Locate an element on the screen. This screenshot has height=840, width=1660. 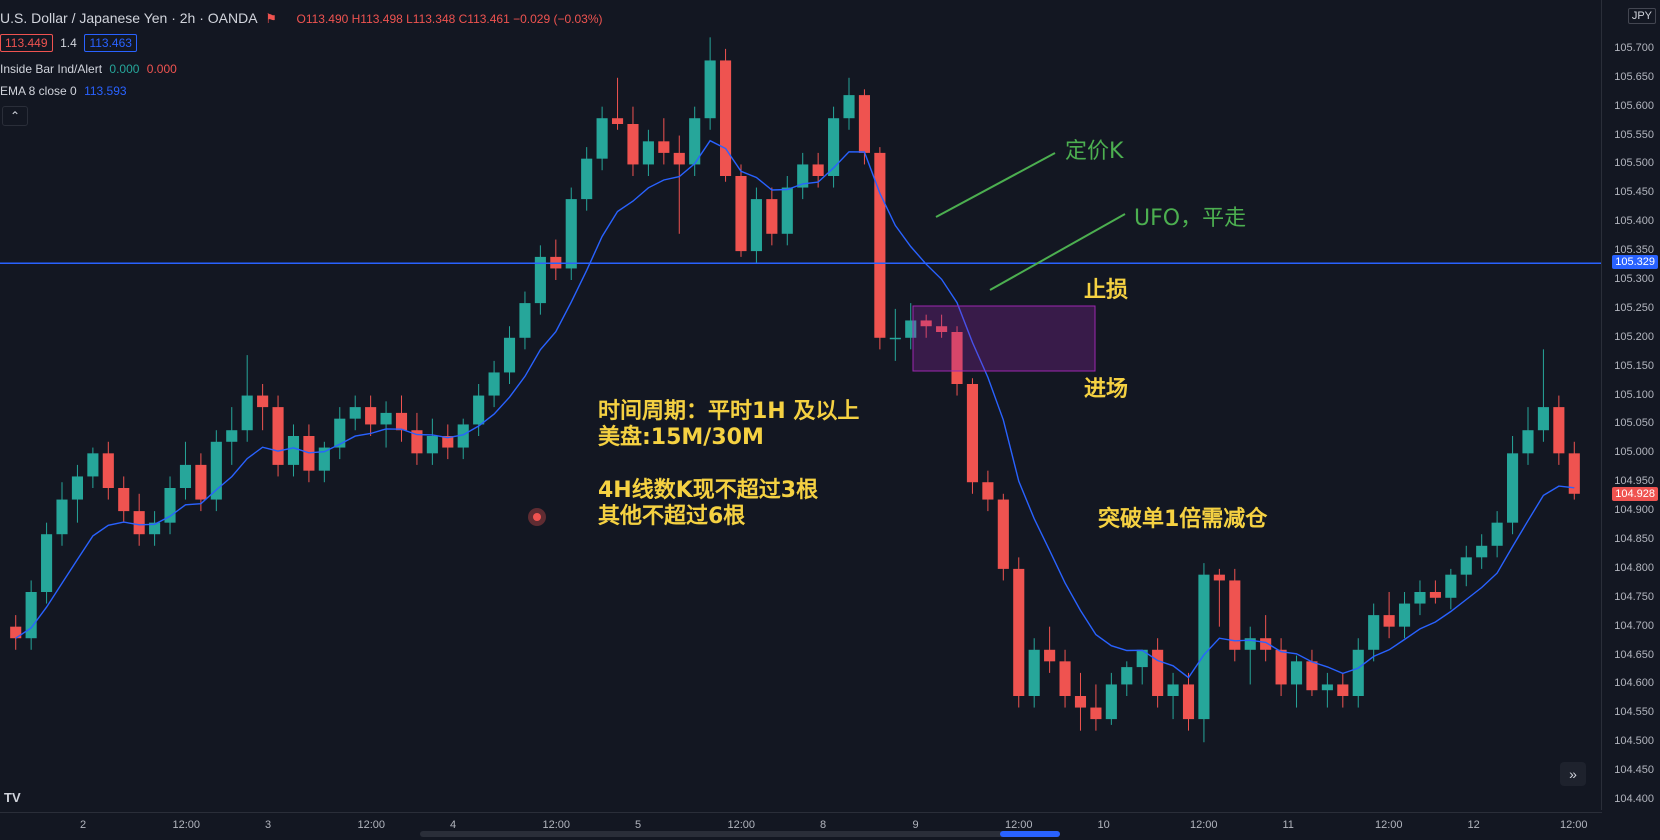
annotation-timeframe-1: 时间周期：平时1H 及以上 is located at coordinates (729, 411).